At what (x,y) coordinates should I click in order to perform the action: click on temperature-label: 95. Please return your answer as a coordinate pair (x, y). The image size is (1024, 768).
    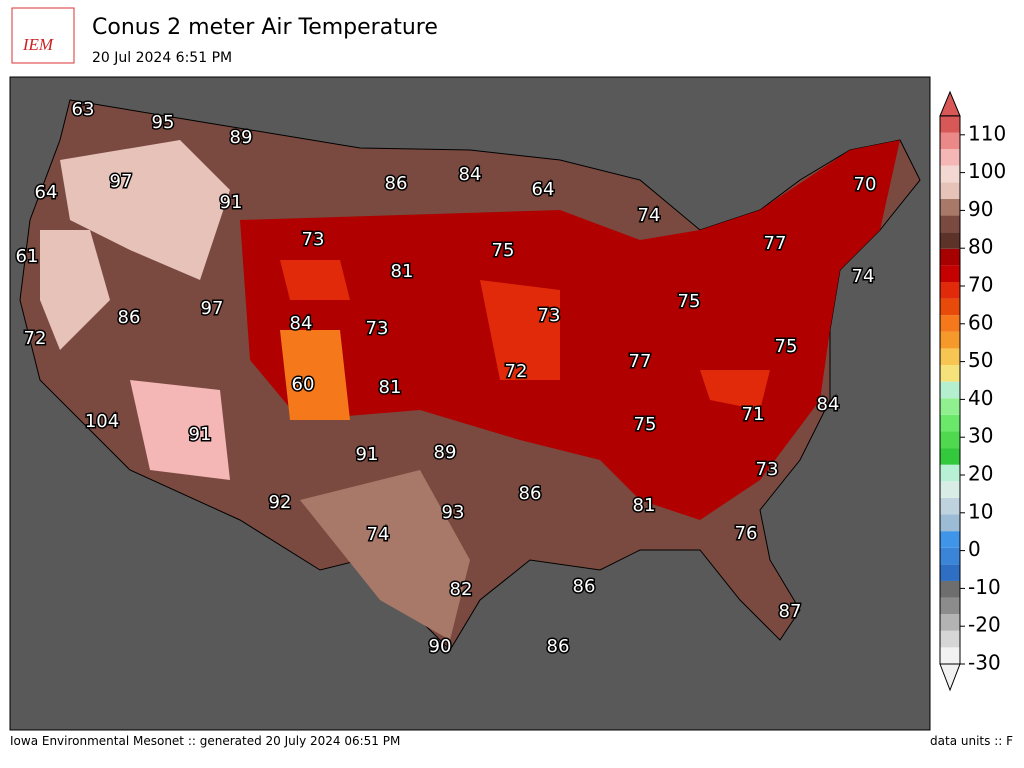
    Looking at the image, I should click on (163, 122).